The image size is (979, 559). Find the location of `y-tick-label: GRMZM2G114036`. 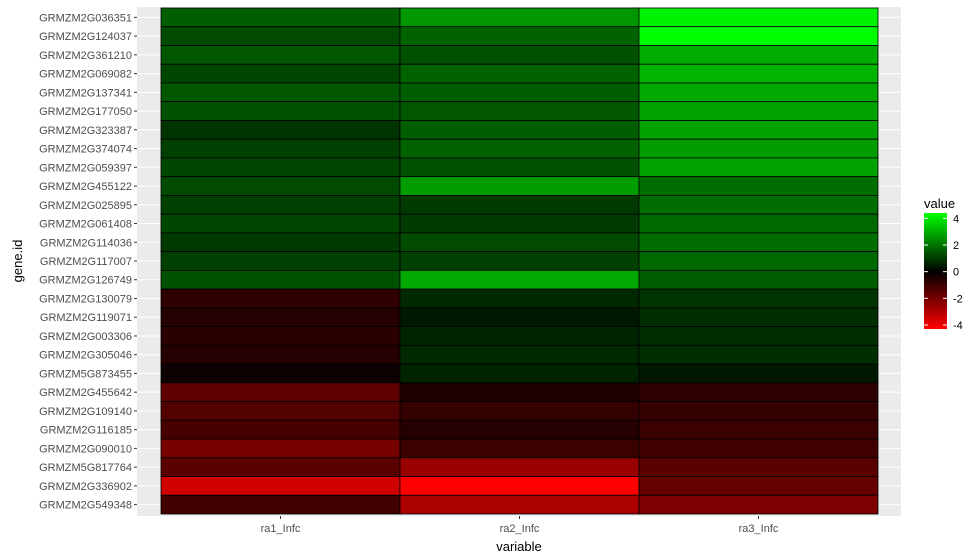

y-tick-label: GRMZM2G114036 is located at coordinates (86, 243).